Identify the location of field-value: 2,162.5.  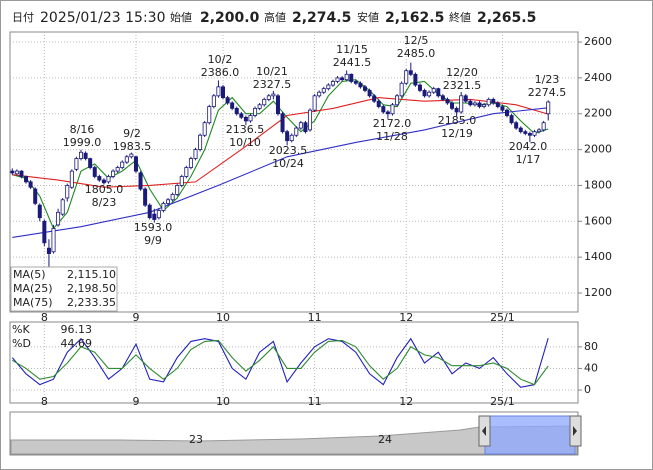
(414, 18).